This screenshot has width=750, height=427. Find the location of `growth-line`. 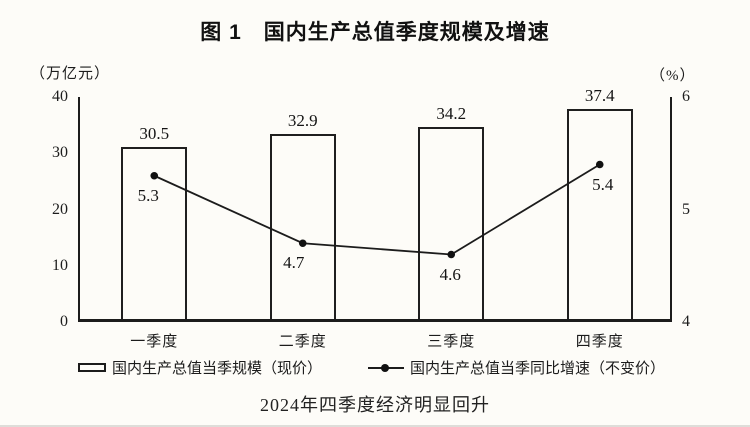

growth-line is located at coordinates (377, 209).